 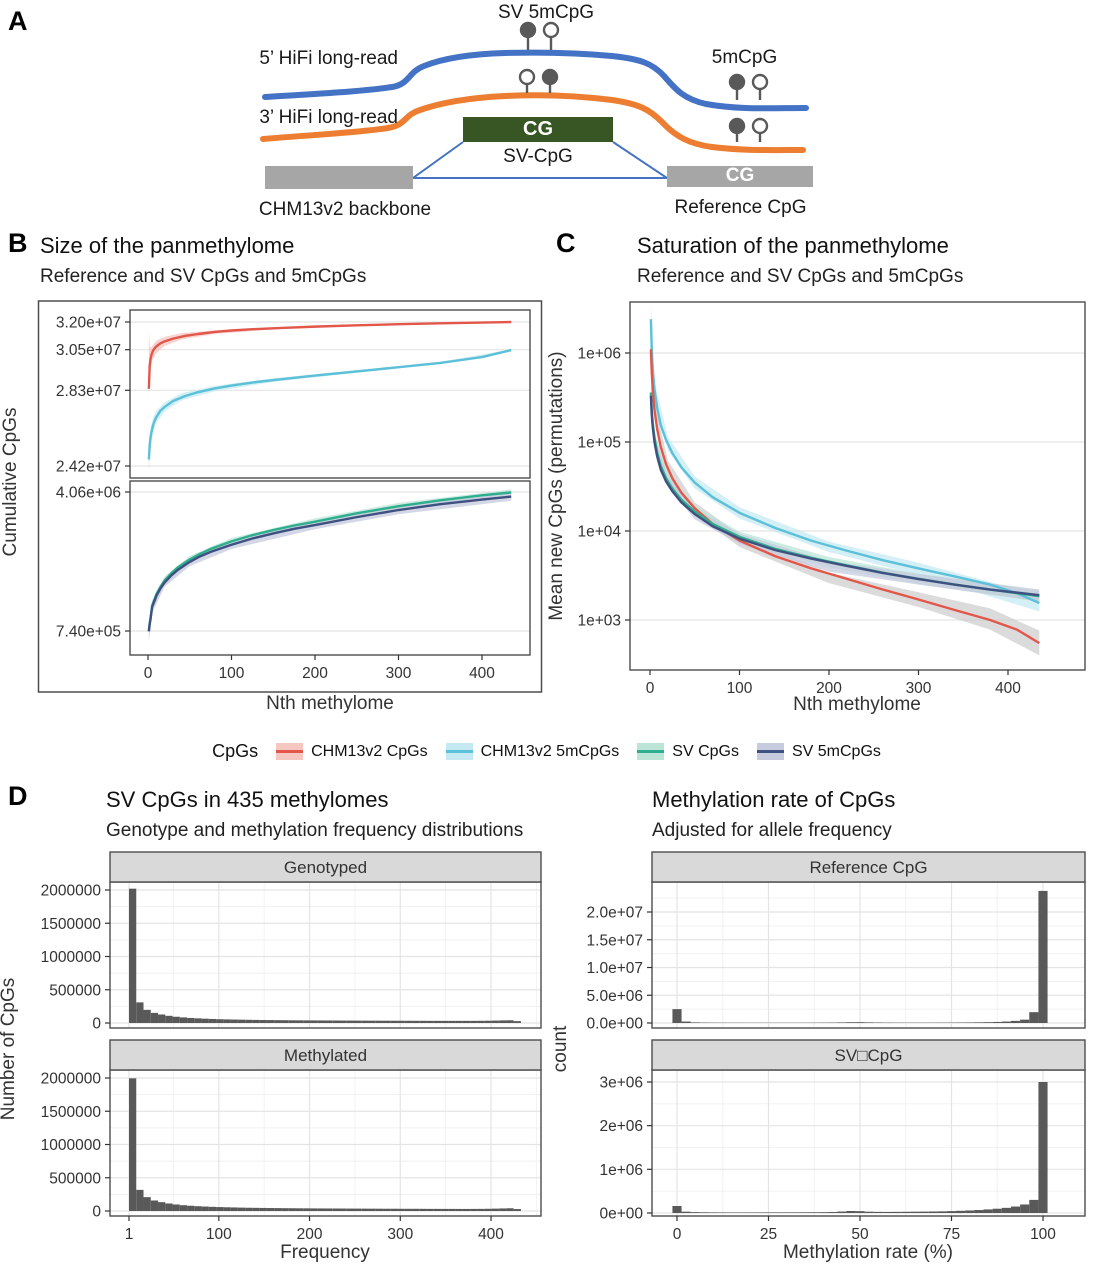 What do you see at coordinates (290, 751) in the screenshot?
I see `legend-key-icon` at bounding box center [290, 751].